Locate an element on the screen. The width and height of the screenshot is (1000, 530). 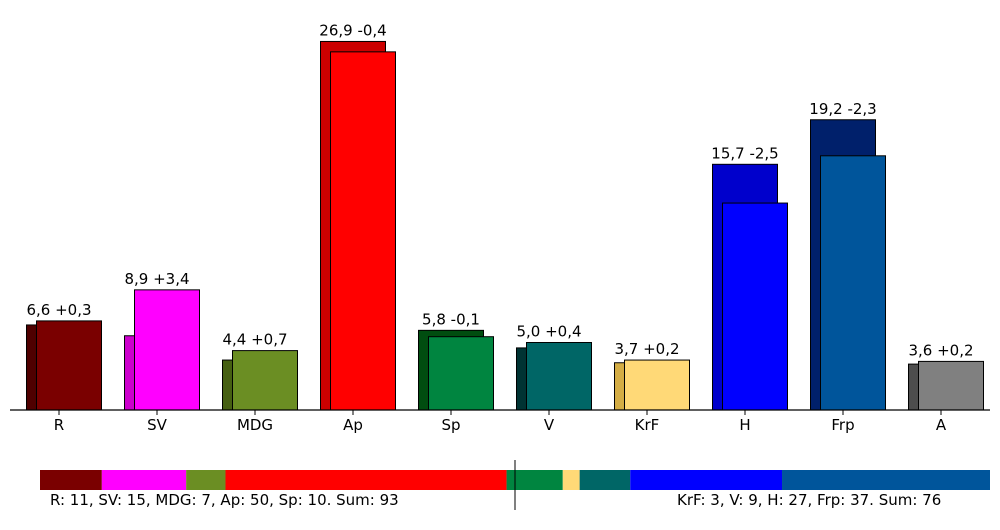
x-tick-label-krf: KrF is located at coordinates (647, 425).